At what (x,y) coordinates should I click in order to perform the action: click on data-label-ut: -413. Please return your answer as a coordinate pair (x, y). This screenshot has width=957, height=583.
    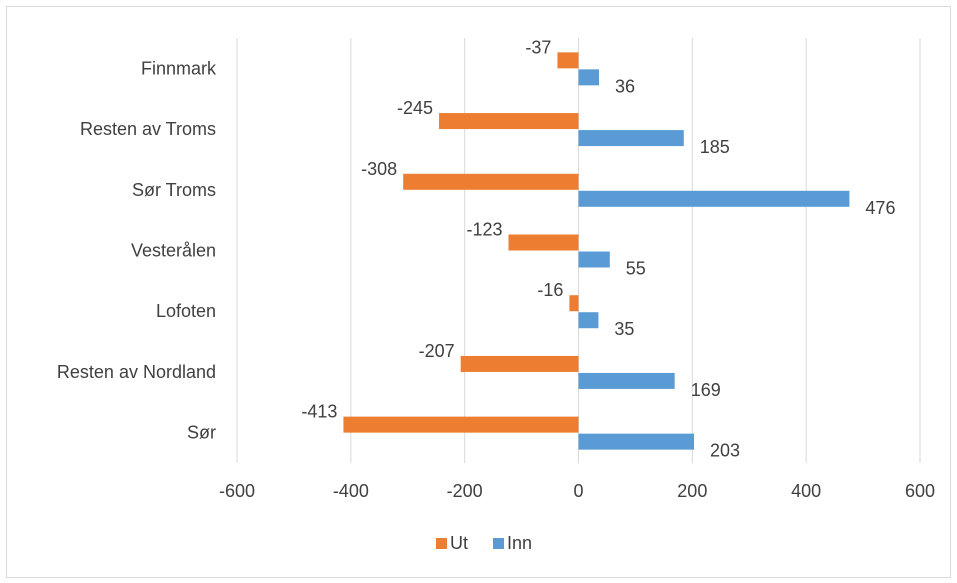
    Looking at the image, I should click on (319, 412).